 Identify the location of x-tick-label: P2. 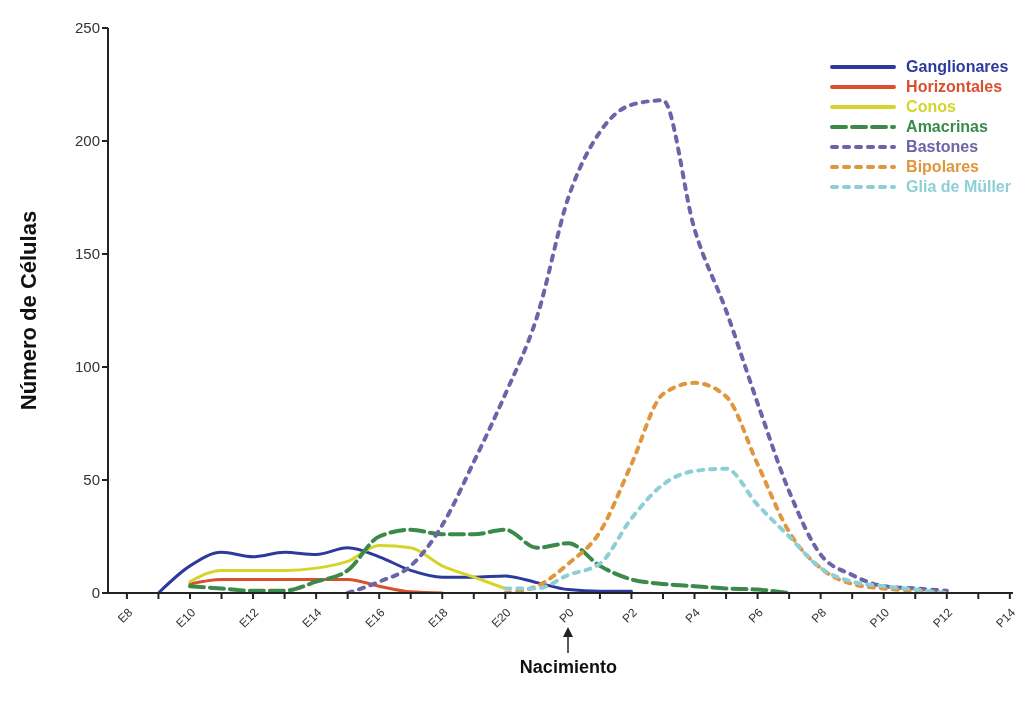
(630, 615).